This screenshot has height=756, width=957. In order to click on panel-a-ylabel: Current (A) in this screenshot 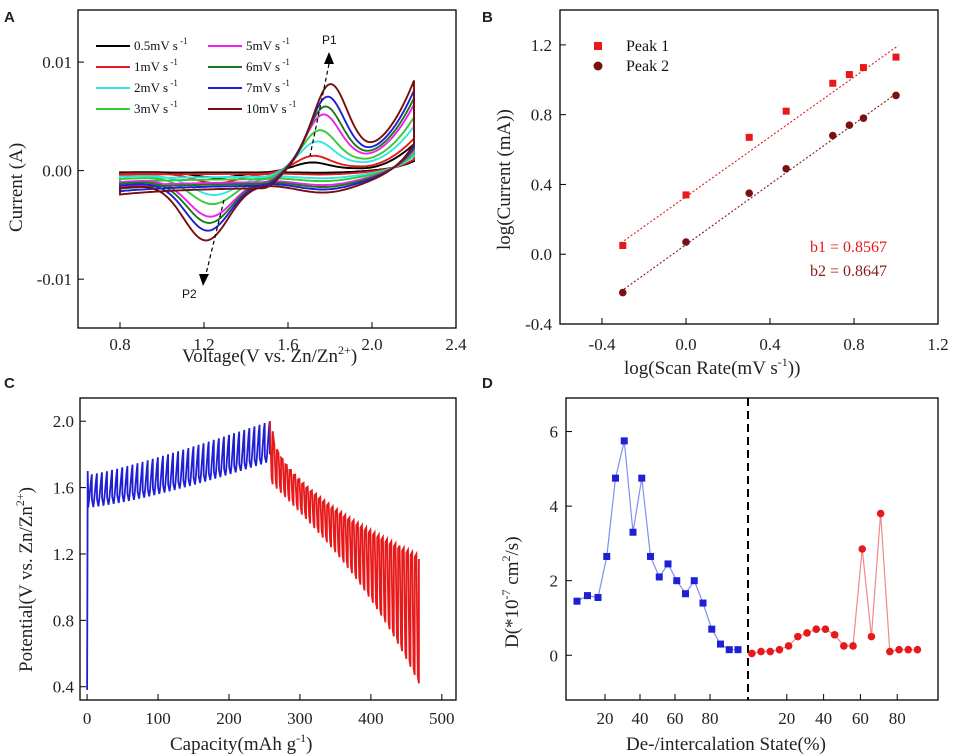, I will do `click(16, 187)`.